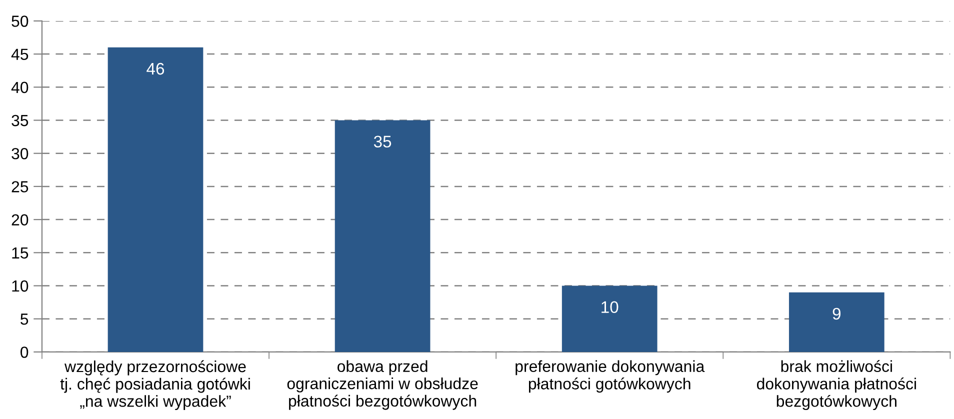 Image resolution: width=954 pixels, height=419 pixels. I want to click on data-label: 35, so click(383, 142).